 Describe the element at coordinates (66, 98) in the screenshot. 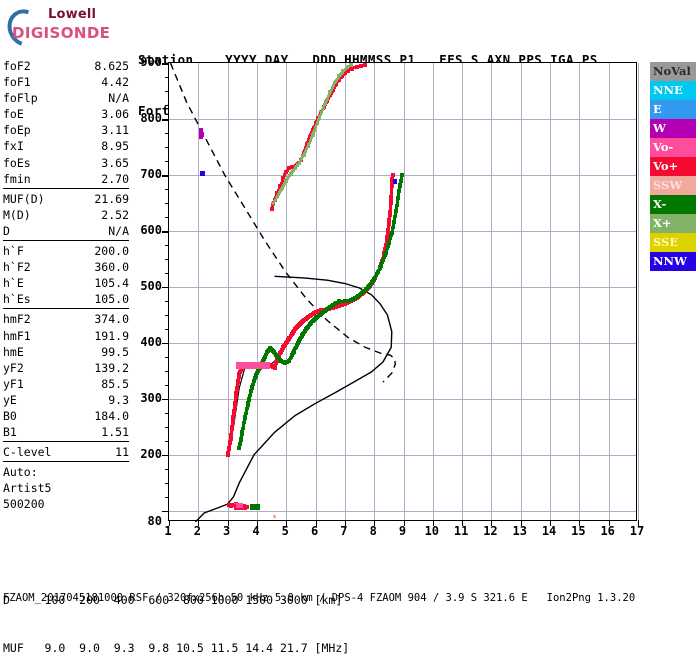

I see `param-row: foFlp N/A` at that location.